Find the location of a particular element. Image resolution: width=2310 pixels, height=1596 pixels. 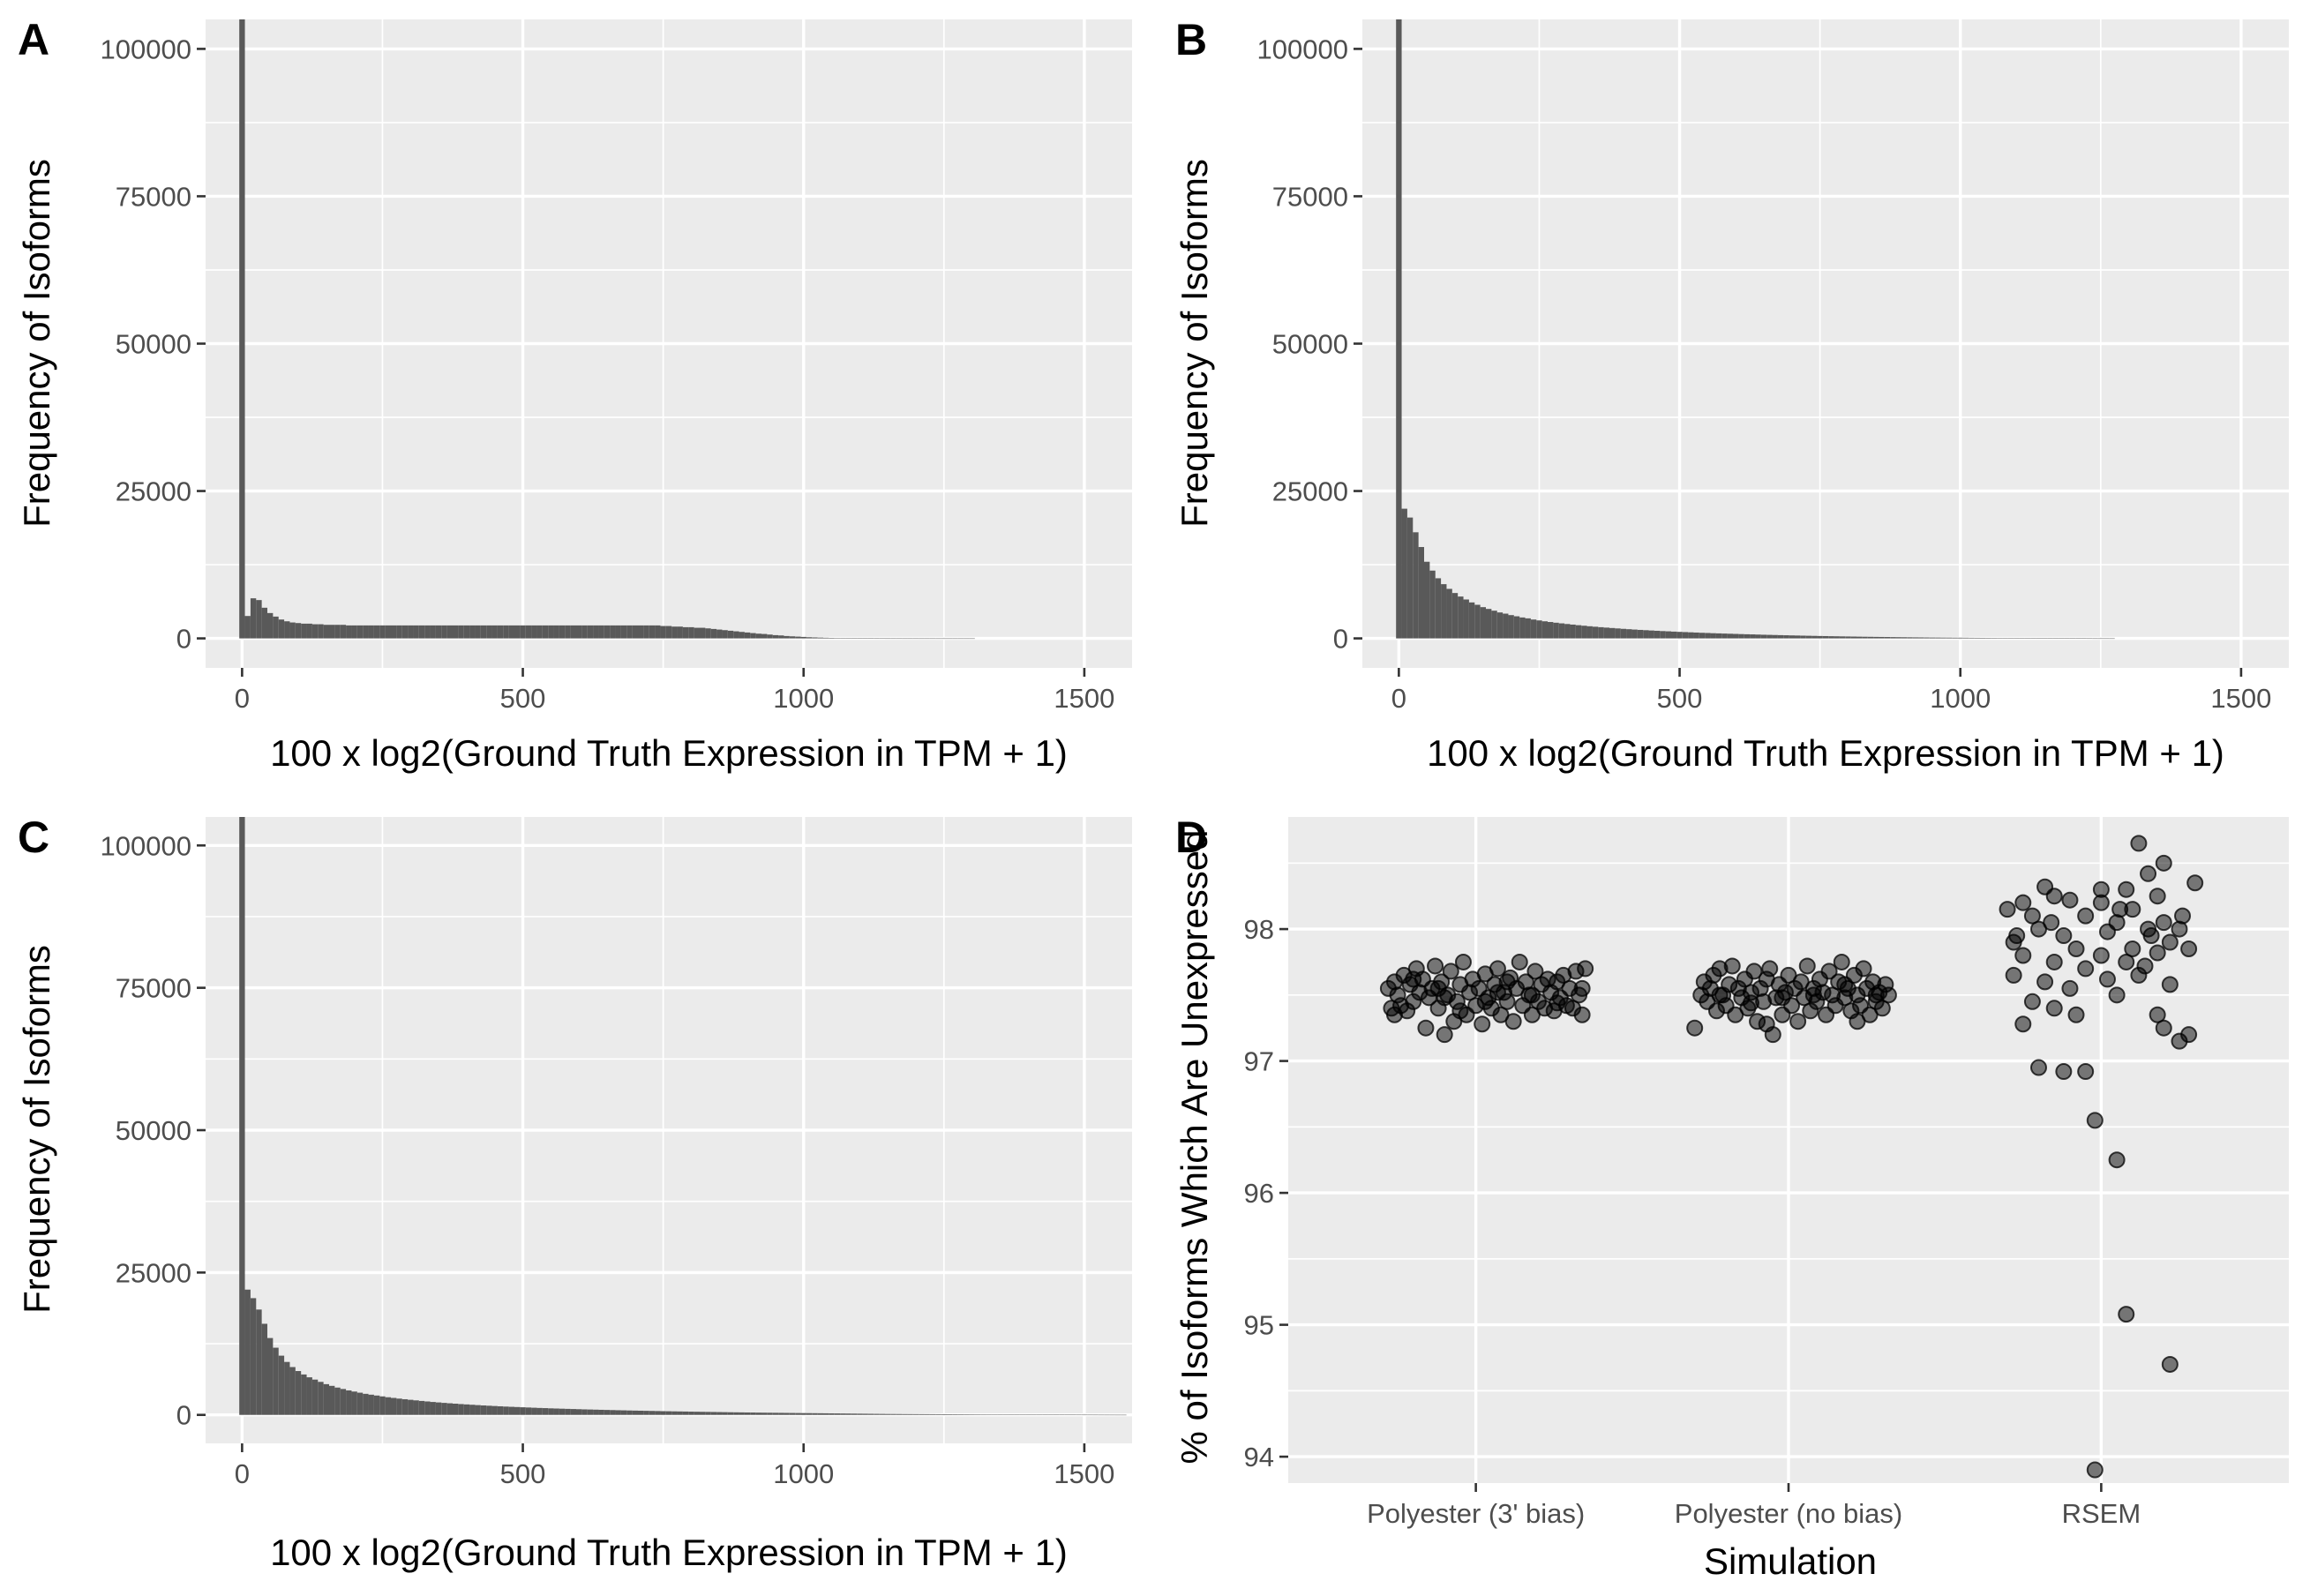

y-tick-label: 25000 is located at coordinates (153, 1272).